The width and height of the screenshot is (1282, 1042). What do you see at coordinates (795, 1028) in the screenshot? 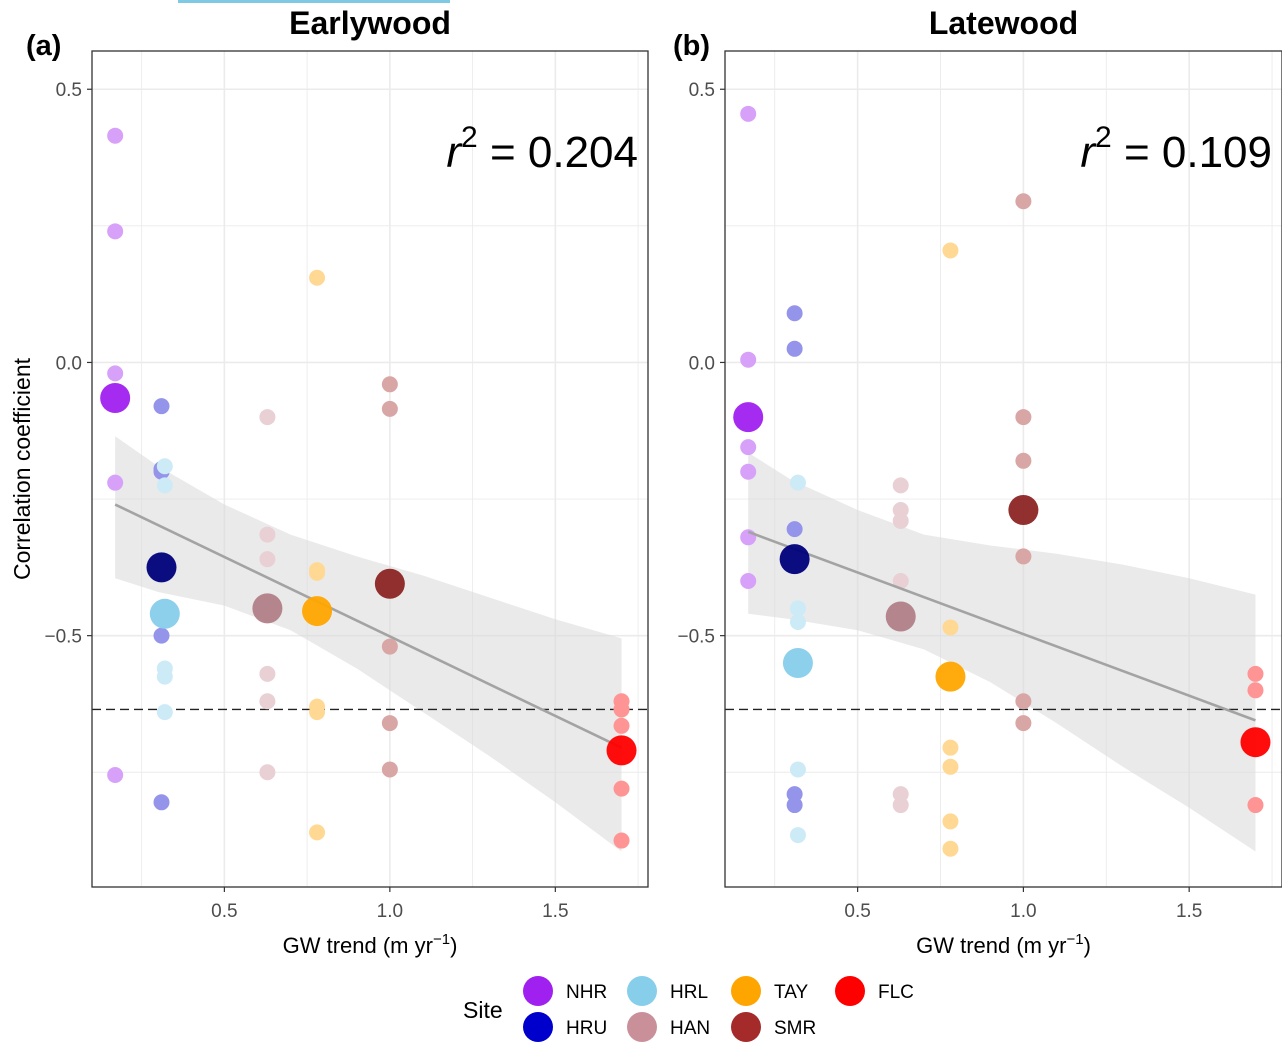
I see `legend-label-smr: SMR` at bounding box center [795, 1028].